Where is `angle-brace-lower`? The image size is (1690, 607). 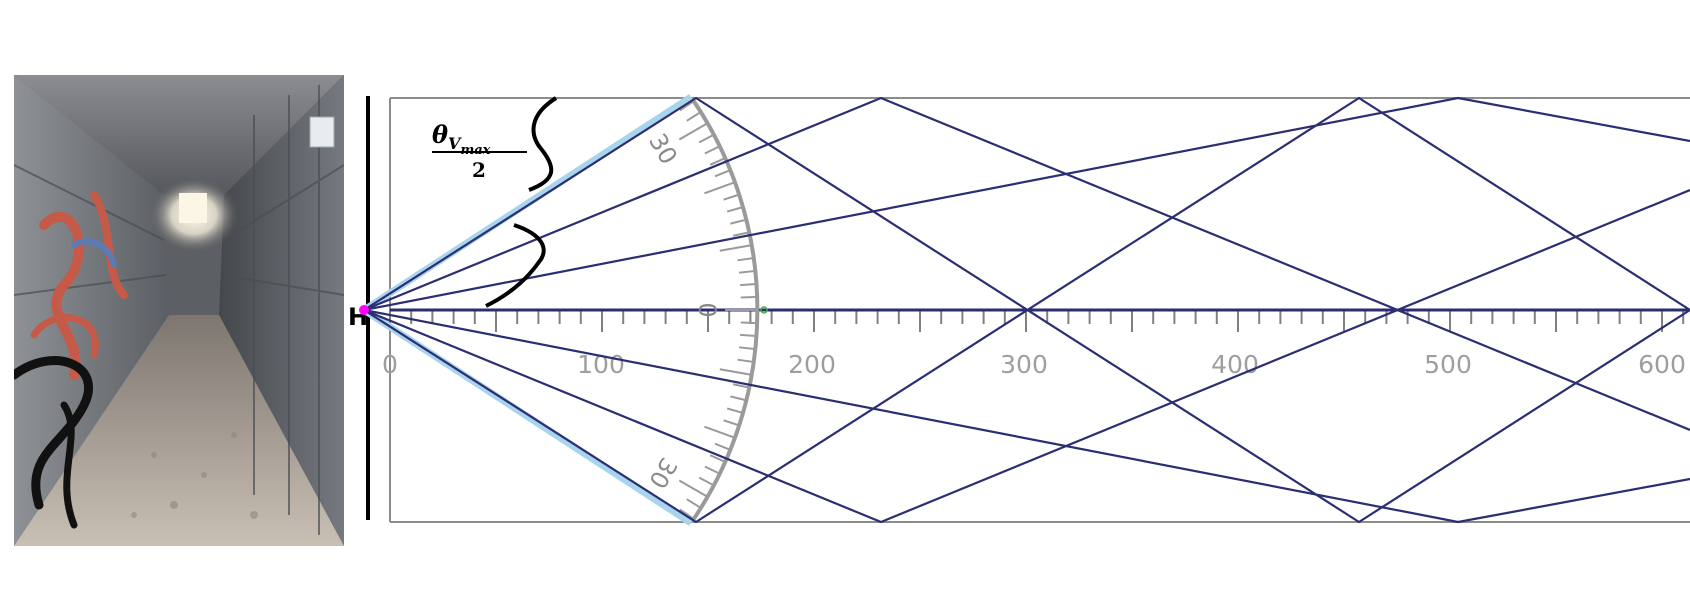
angle-brace-lower is located at coordinates (515, 265).